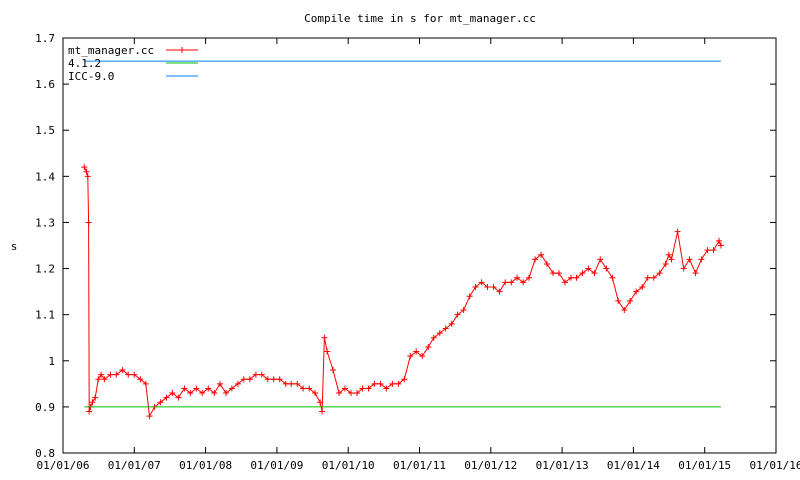 Image resolution: width=800 pixels, height=480 pixels. Describe the element at coordinates (45, 453) in the screenshot. I see `y-tick-label: 0.8` at that location.